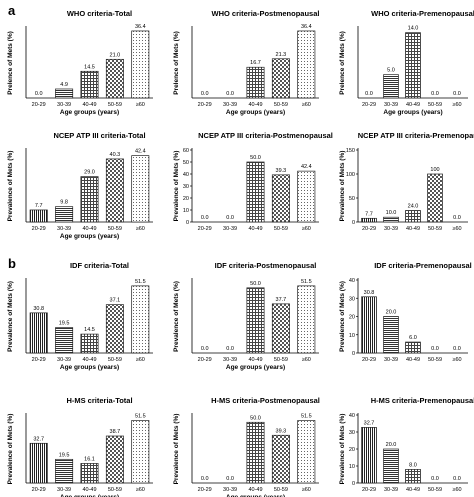 This screenshot has width=474, height=497. Describe the element at coordinates (89, 173) in the screenshot. I see `data-label: 29.0` at that location.